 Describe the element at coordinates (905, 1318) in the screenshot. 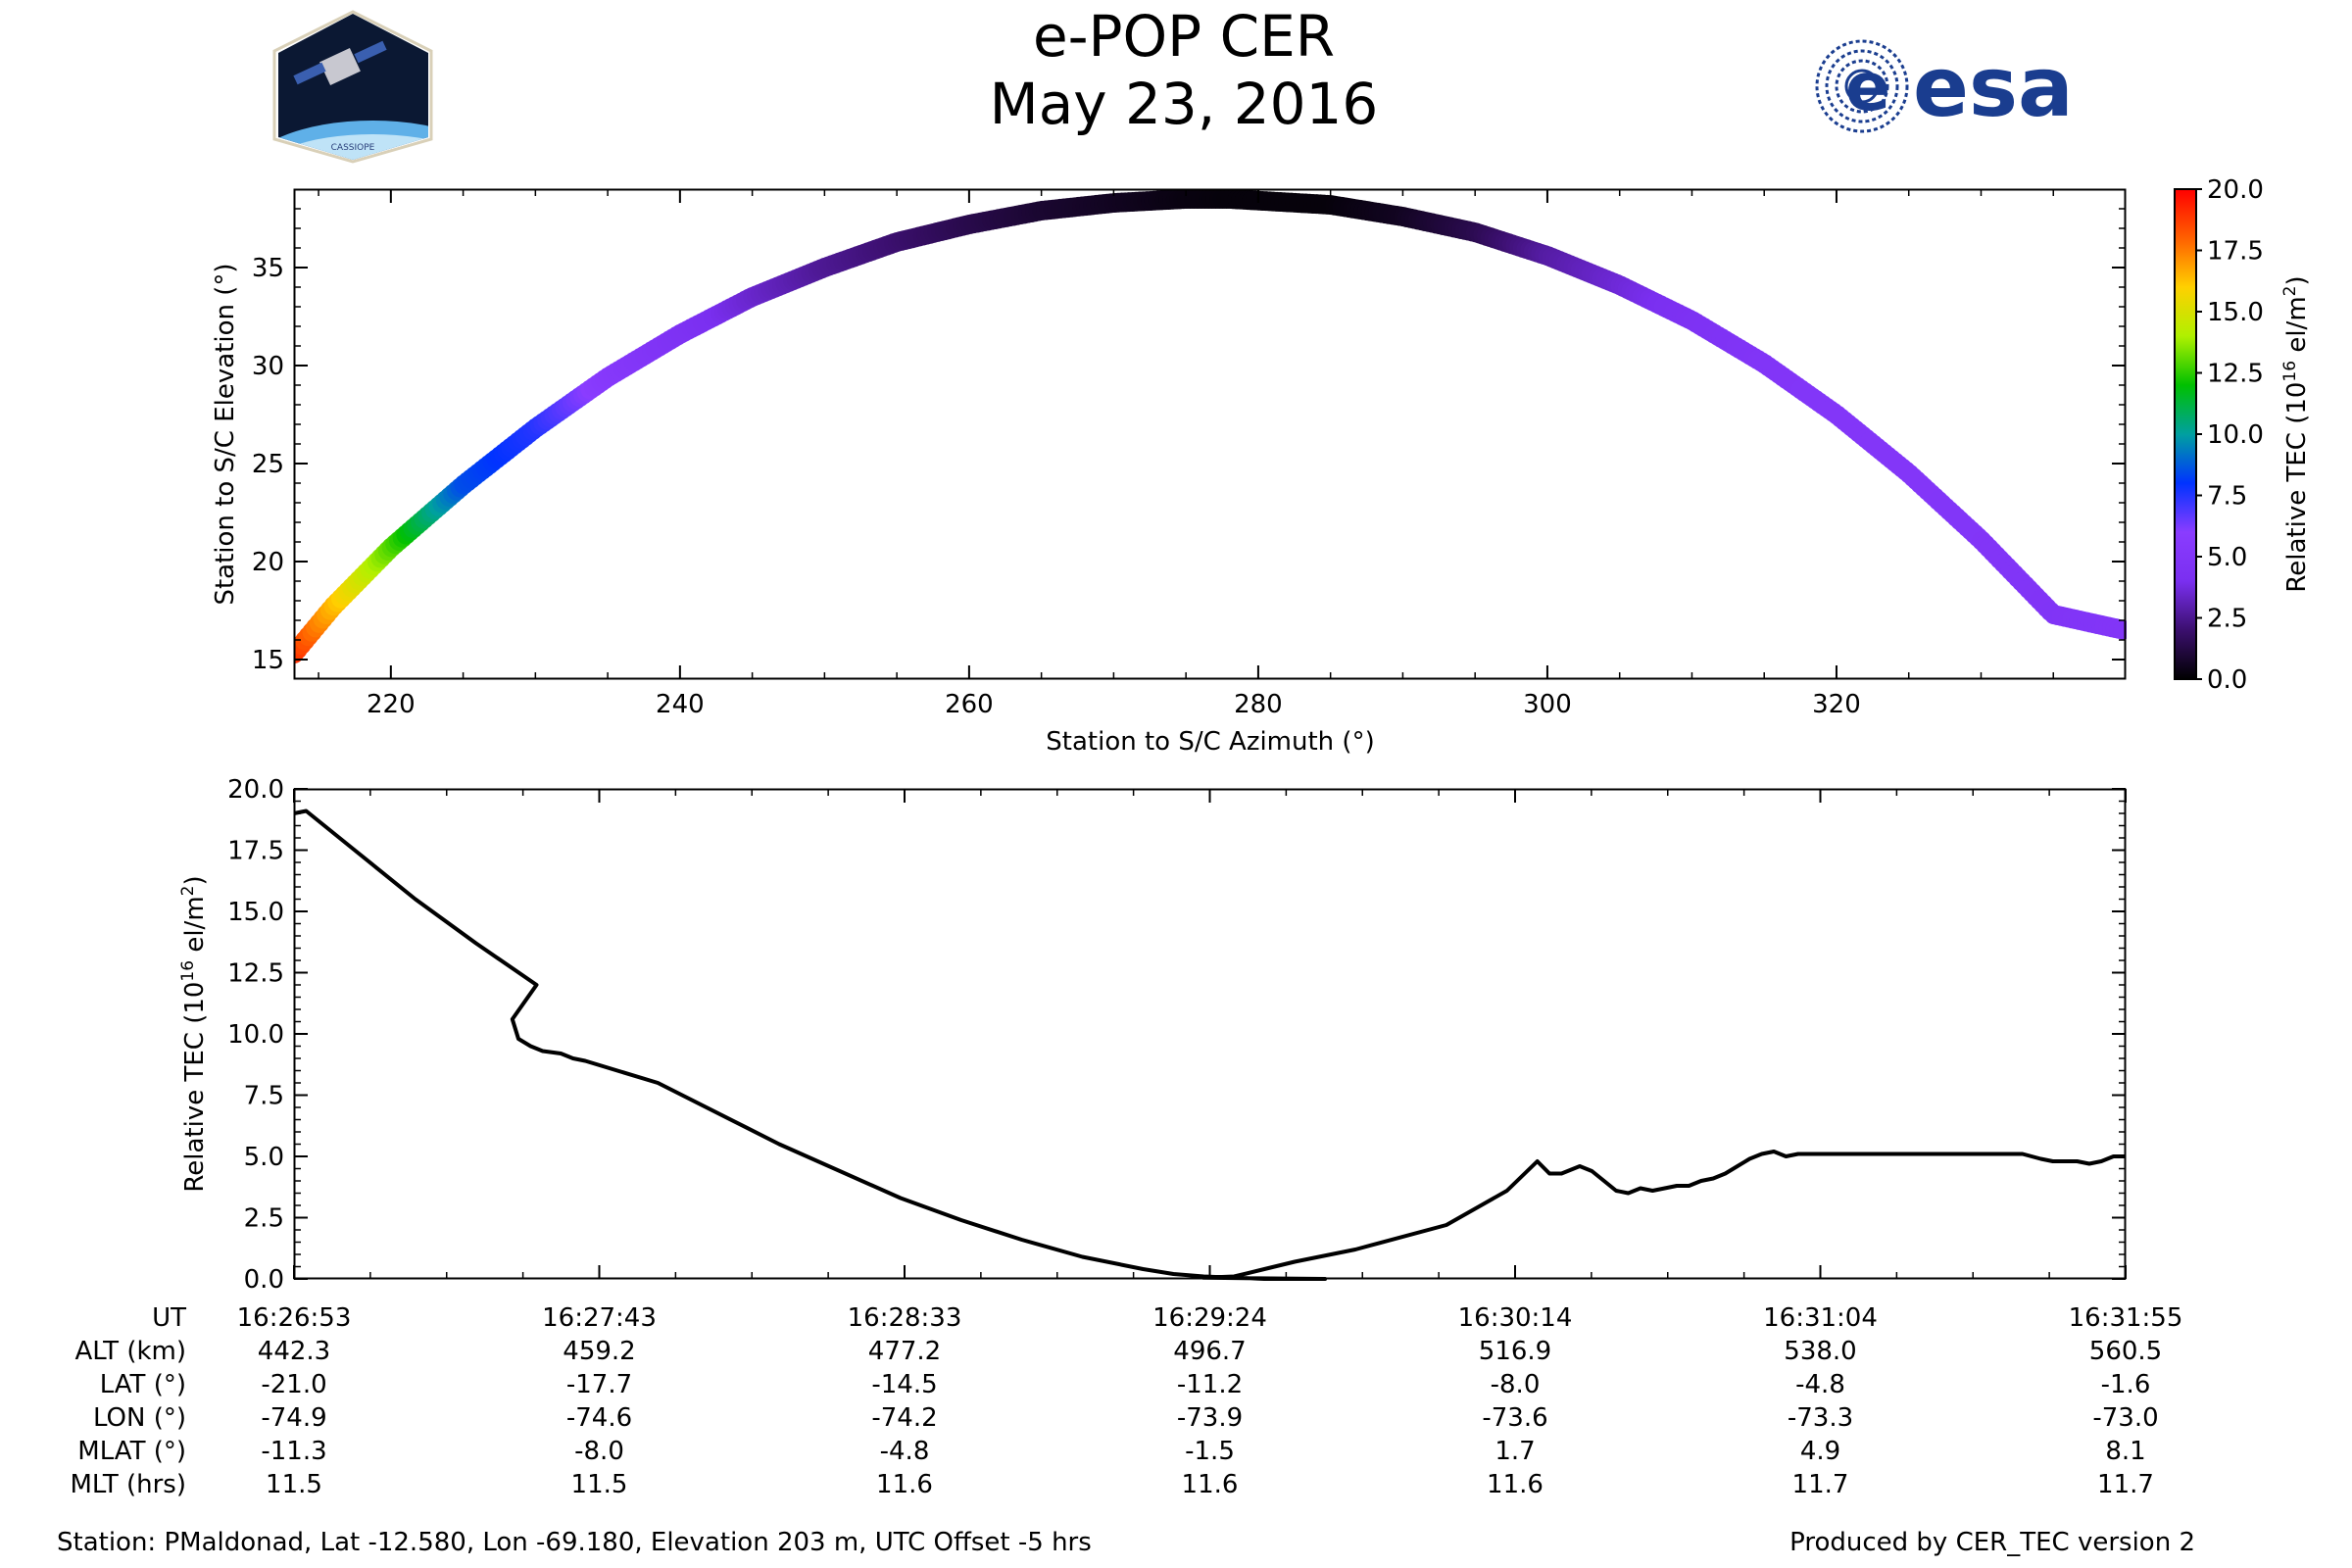

I see `table-cell: 16:28:33` at that location.